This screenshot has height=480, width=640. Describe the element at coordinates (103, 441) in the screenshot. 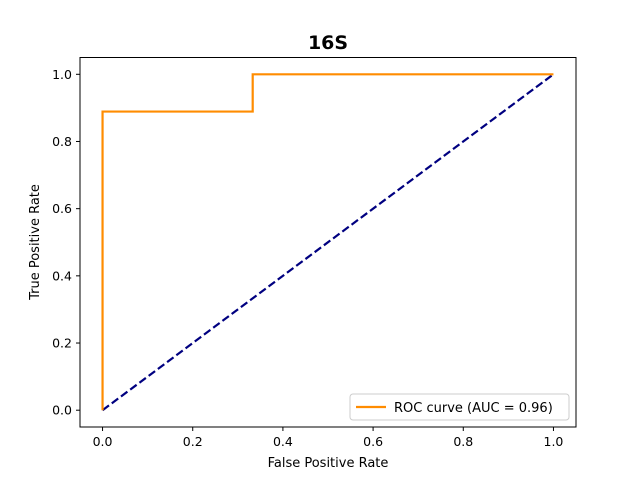

I see `x-tick-label: 0.0` at that location.